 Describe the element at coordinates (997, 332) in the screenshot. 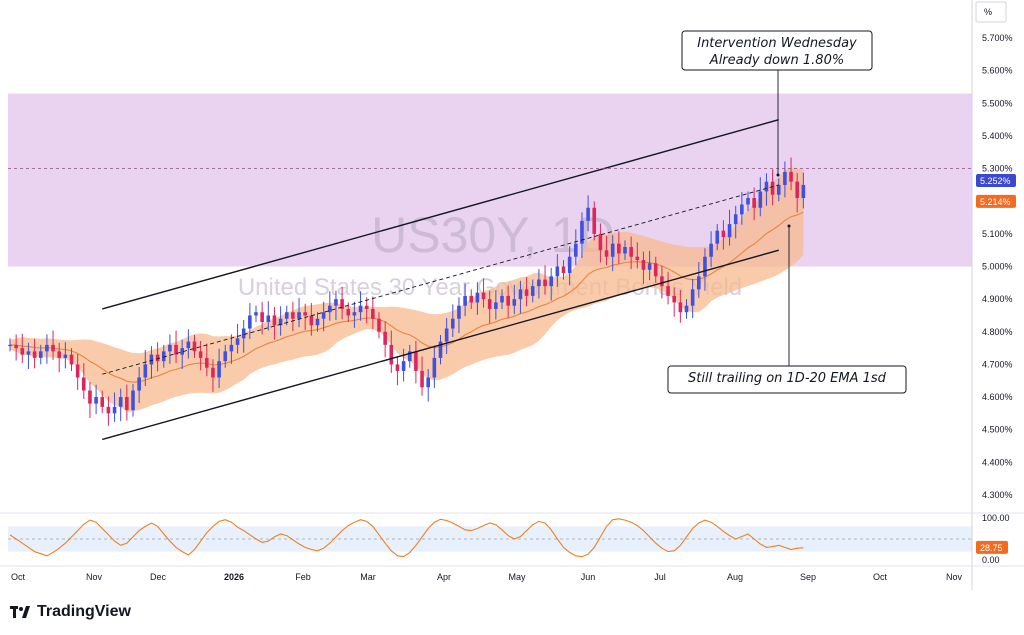

I see `y-tick-label: 4.800%` at that location.